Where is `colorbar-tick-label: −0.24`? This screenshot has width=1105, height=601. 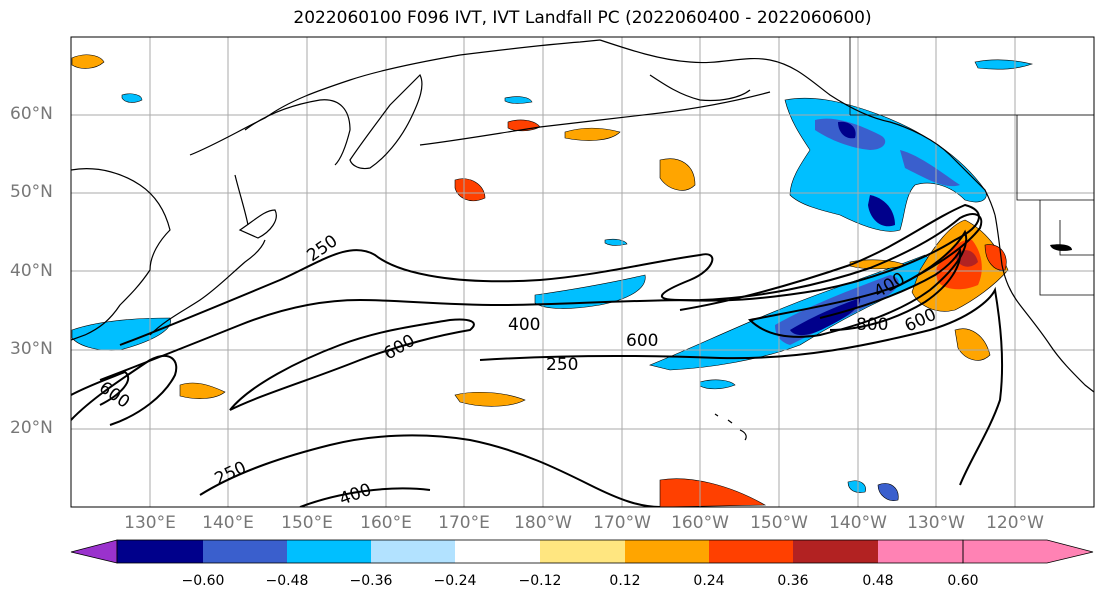 colorbar-tick-label: −0.24 is located at coordinates (455, 581).